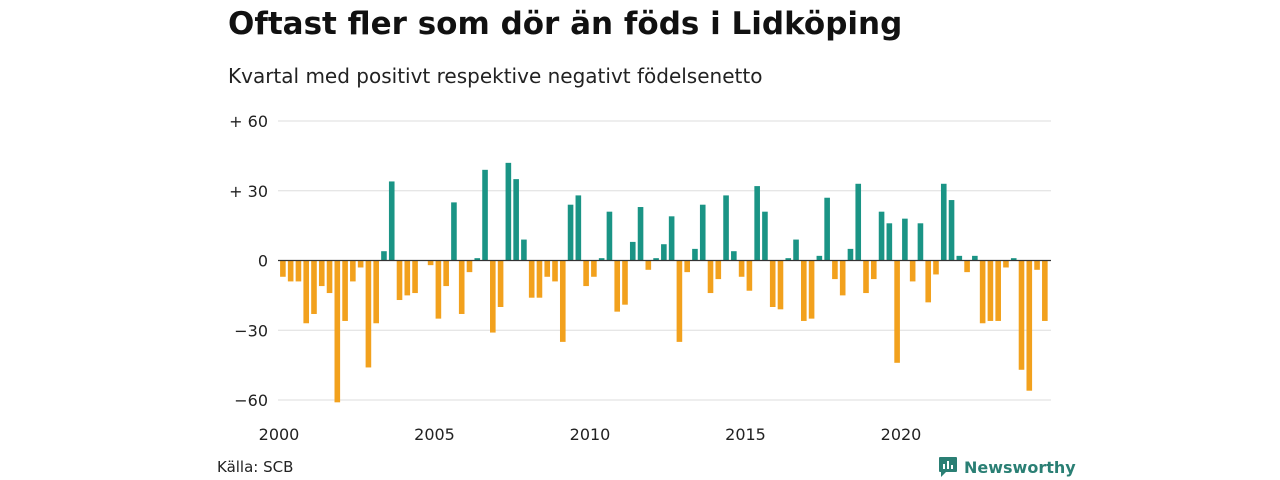 The image size is (1280, 480). What do you see at coordinates (745, 434) in the screenshot?
I see `x-tick-label: 2015` at bounding box center [745, 434].